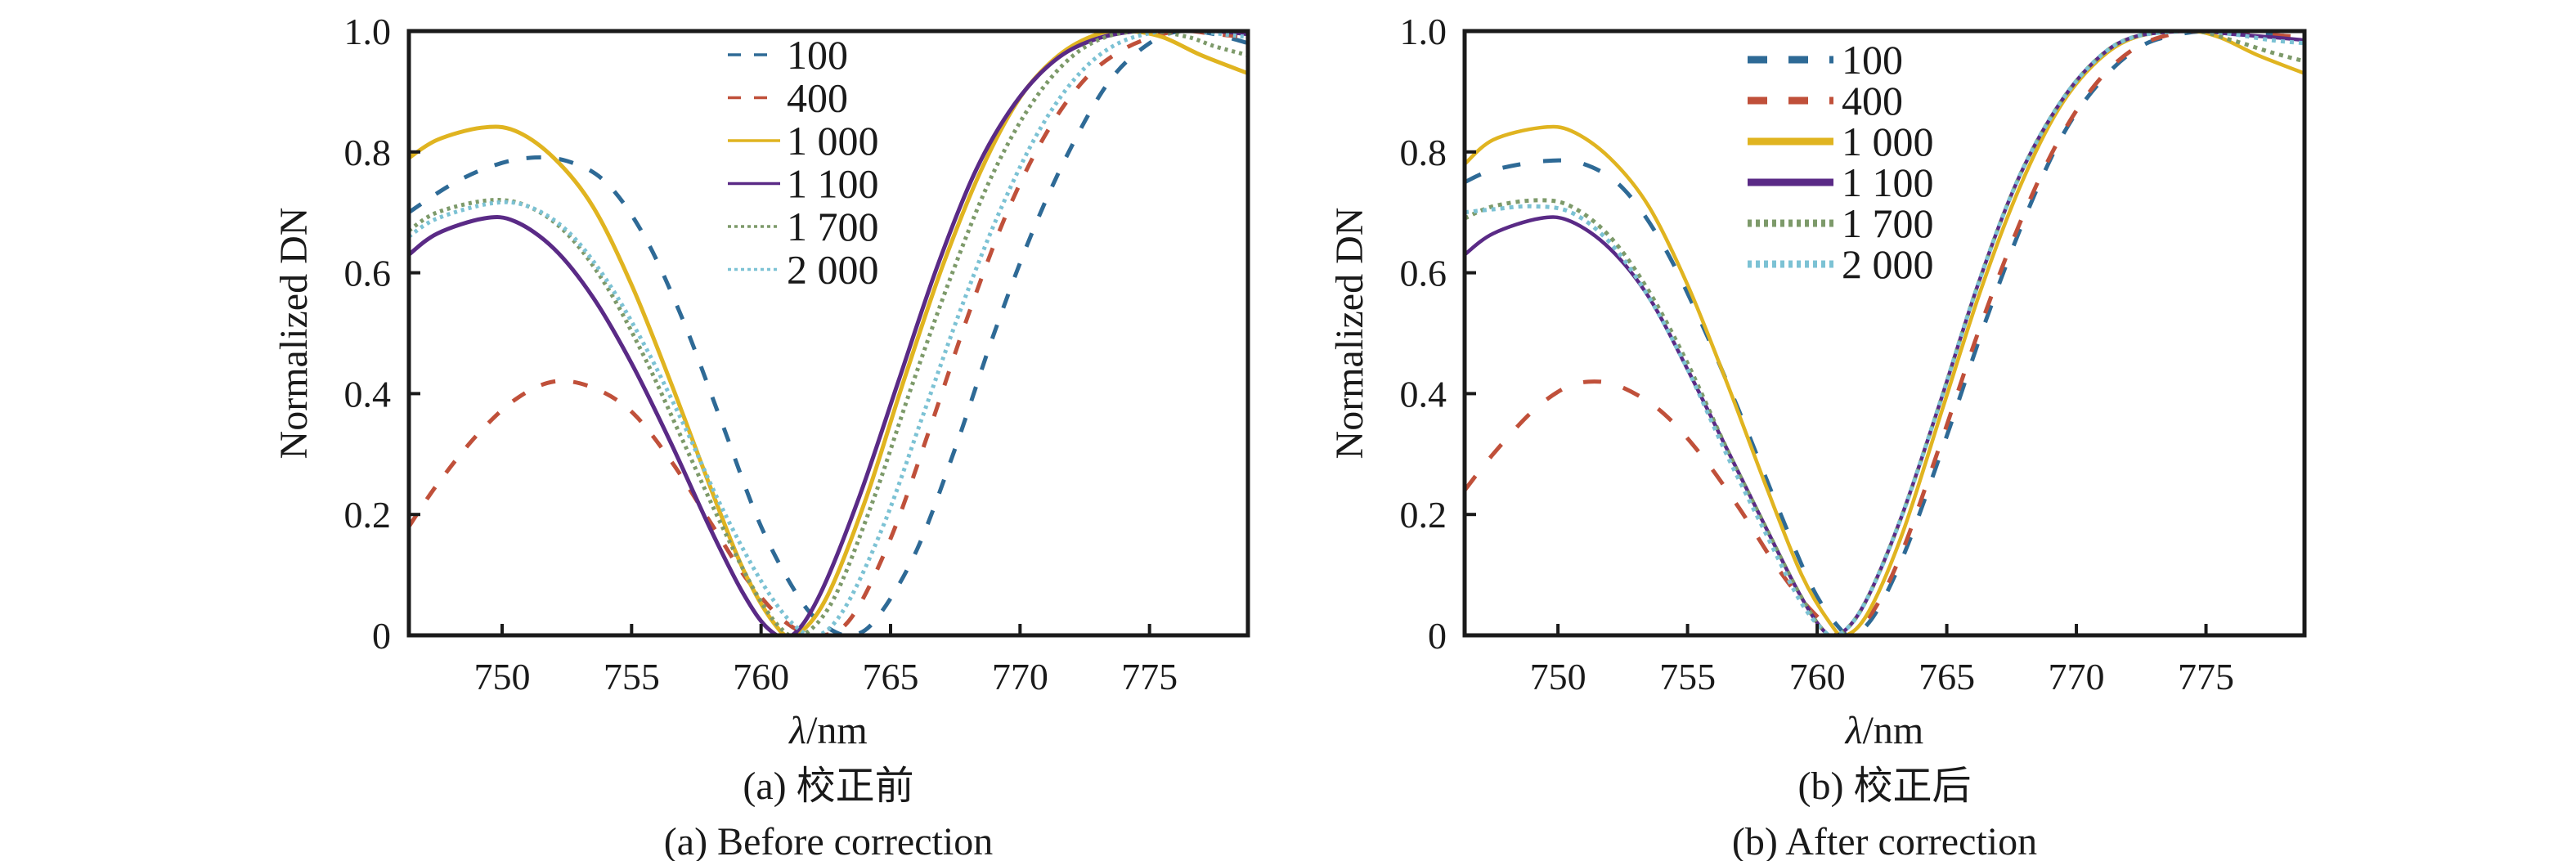 This screenshot has width=2576, height=861. Describe the element at coordinates (828, 840) in the screenshot. I see `caption-en-a: (a) Before correction` at that location.